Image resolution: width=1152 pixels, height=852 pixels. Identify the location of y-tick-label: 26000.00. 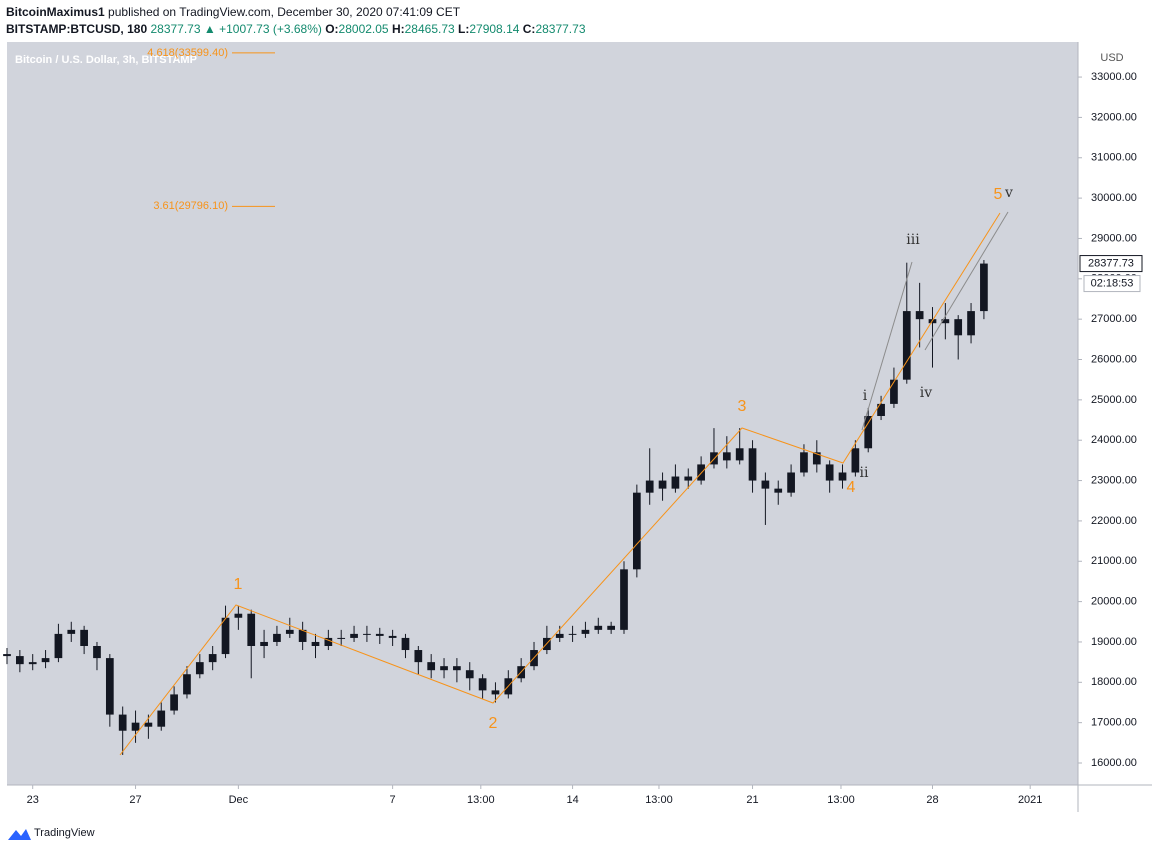
(1114, 359).